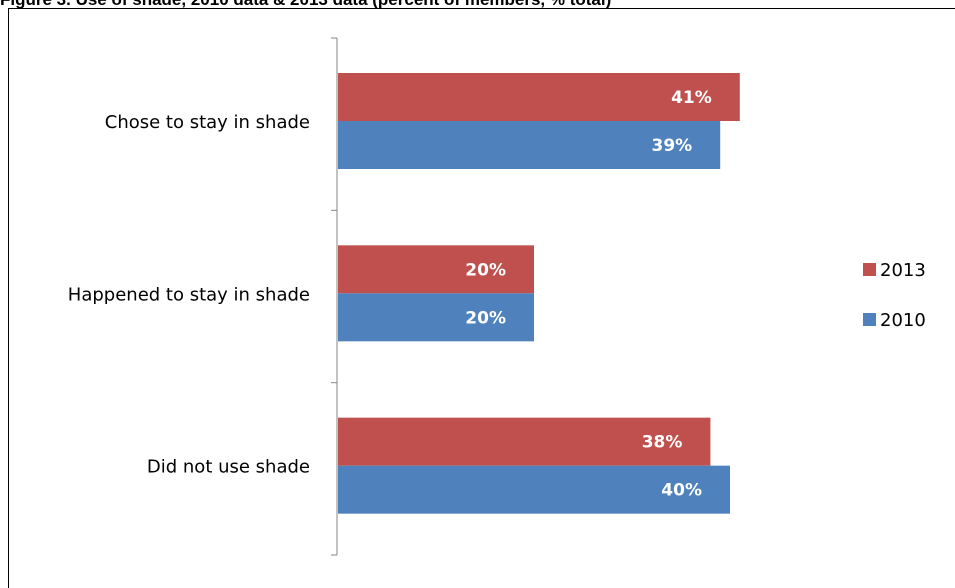  I want to click on category-label: Did not use shade, so click(228, 467).